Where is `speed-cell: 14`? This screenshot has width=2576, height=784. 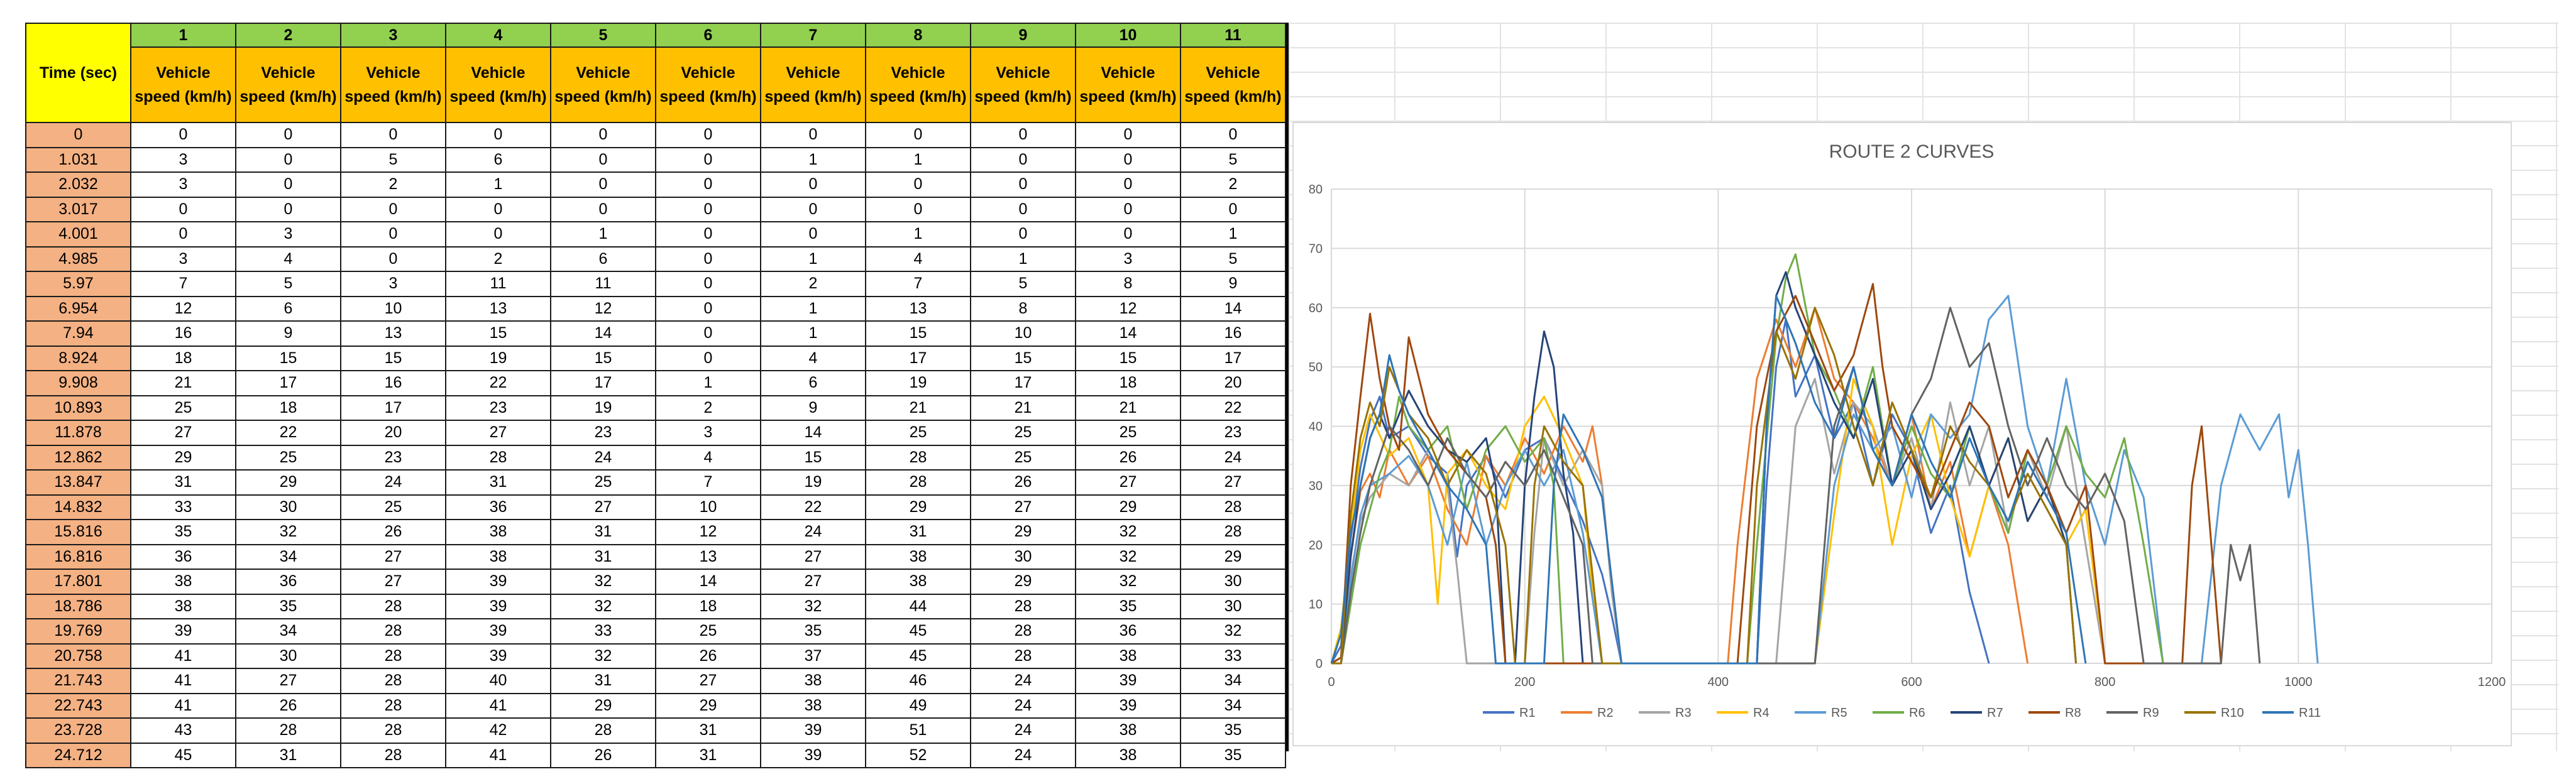 speed-cell: 14 is located at coordinates (603, 333).